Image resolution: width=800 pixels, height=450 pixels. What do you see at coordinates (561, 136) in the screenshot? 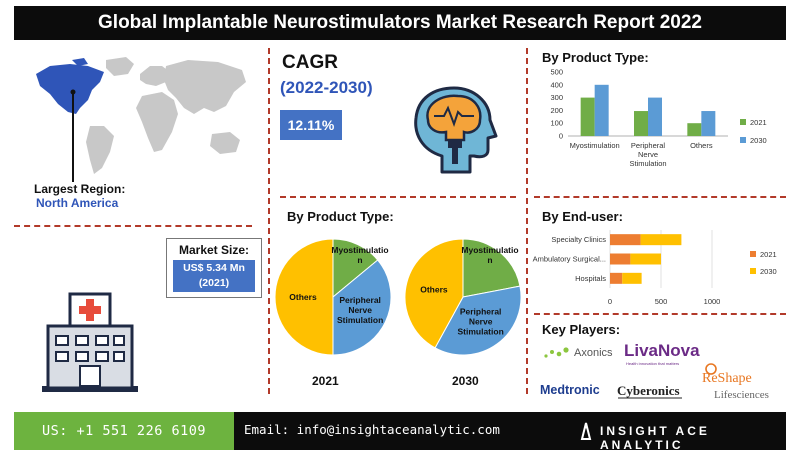
I see `y-tick-label: 0` at bounding box center [561, 136].